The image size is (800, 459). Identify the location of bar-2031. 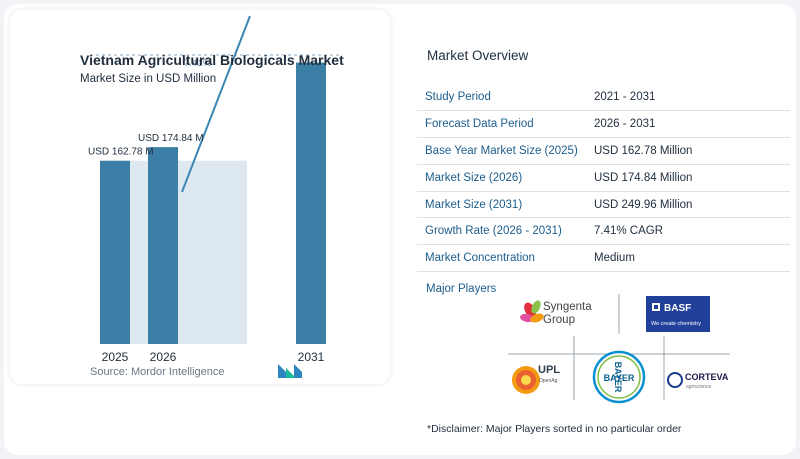
(311, 203).